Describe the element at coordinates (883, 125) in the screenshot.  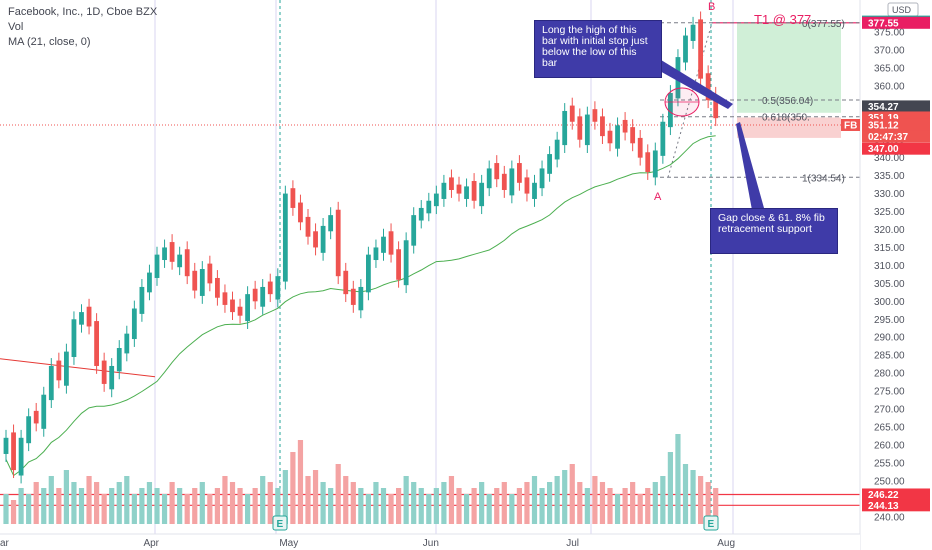
I see `price-tag-label-4: 351.12` at that location.